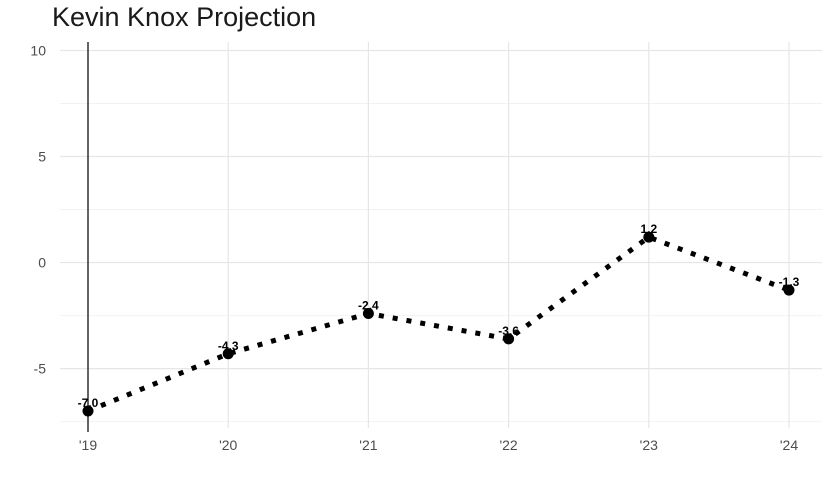  Describe the element at coordinates (38, 209) in the screenshot. I see `y-axis-tick-labels: -5 0 5 10` at that location.